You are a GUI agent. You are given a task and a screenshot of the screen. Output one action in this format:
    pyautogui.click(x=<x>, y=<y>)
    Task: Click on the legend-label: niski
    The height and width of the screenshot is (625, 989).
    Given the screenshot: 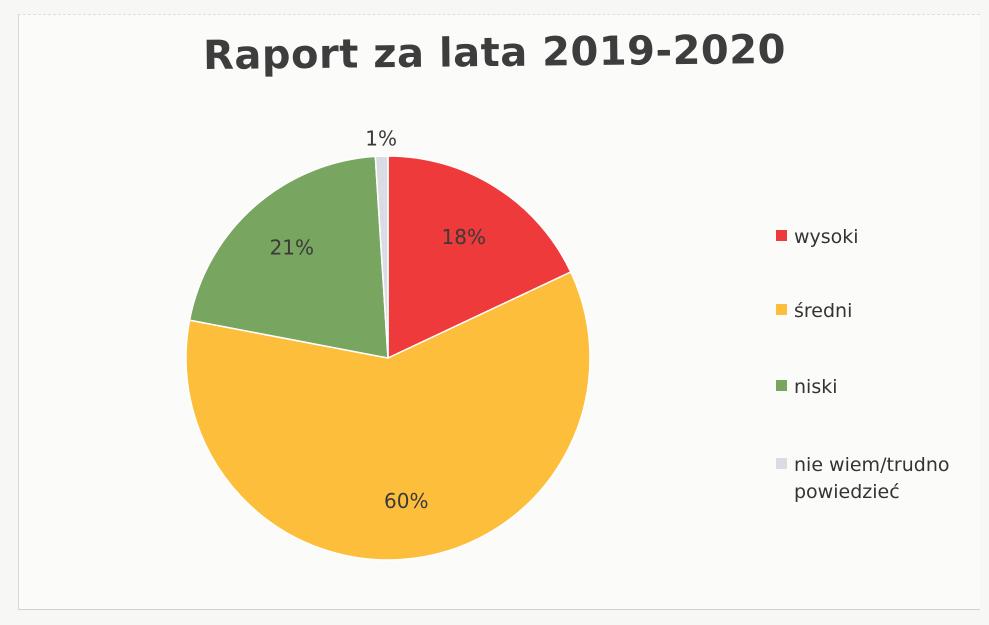 What is the action you would take?
    pyautogui.click(x=816, y=387)
    